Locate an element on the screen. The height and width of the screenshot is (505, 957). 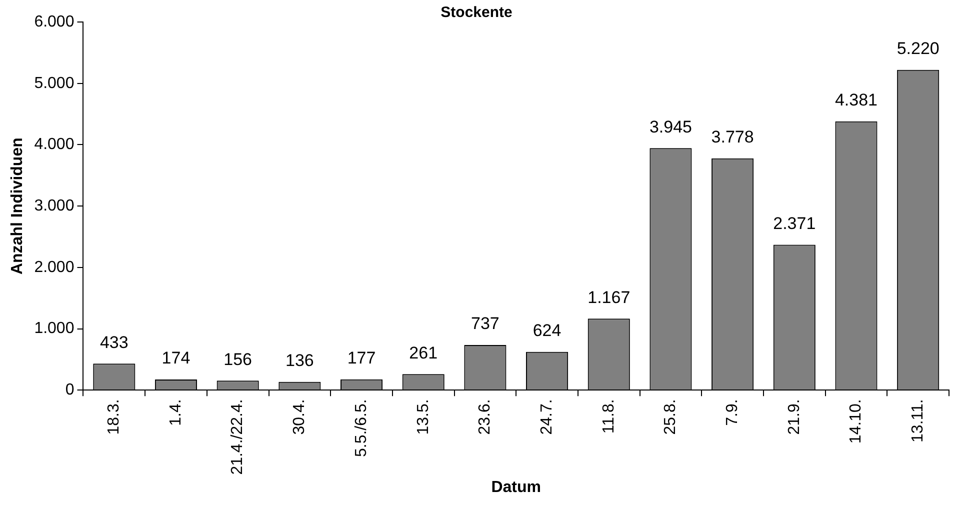
data-label: 261 is located at coordinates (423, 352).